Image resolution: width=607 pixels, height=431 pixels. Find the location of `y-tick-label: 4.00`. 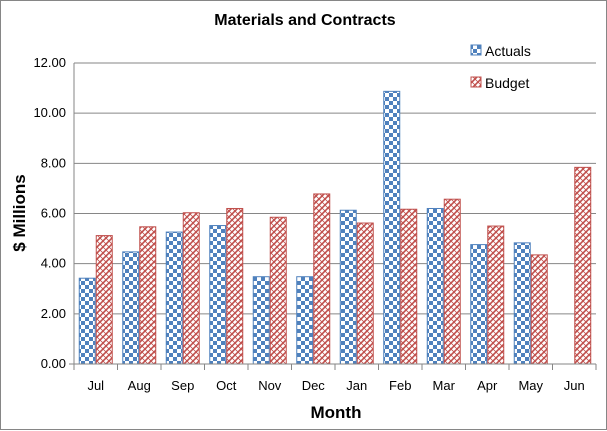

y-tick-label: 4.00 is located at coordinates (53, 263).